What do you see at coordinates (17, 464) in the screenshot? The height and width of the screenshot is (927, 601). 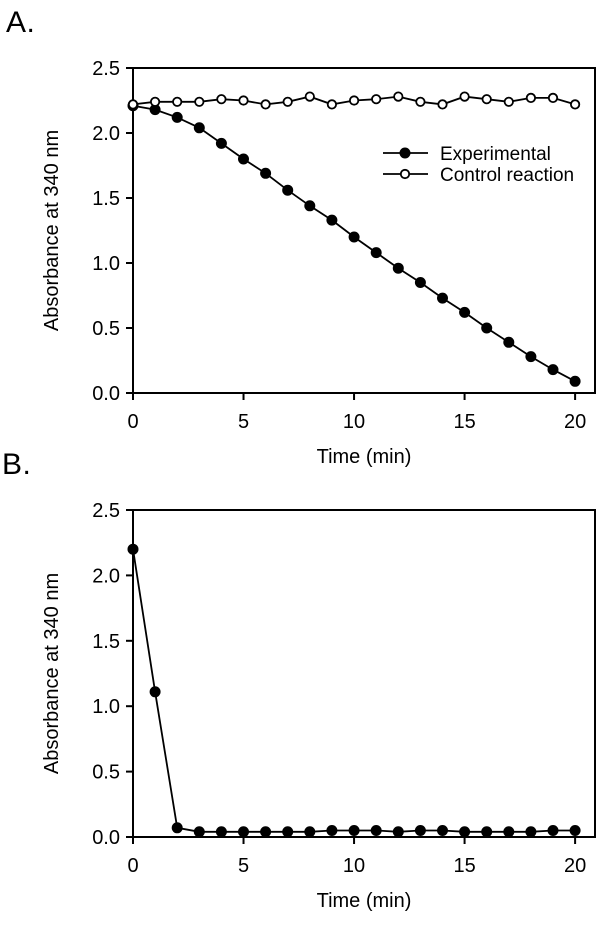 I see `panel-b-label: B.` at bounding box center [17, 464].